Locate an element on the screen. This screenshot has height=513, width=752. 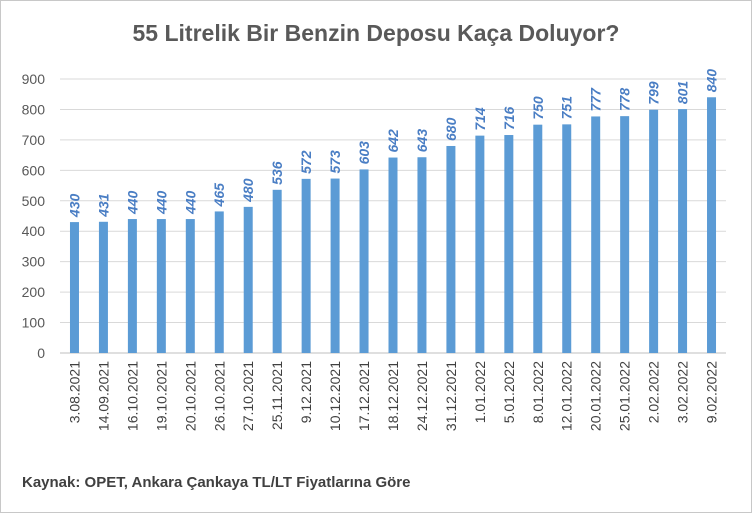
x-tick-label: 24.12.2021 is located at coordinates (422, 396).